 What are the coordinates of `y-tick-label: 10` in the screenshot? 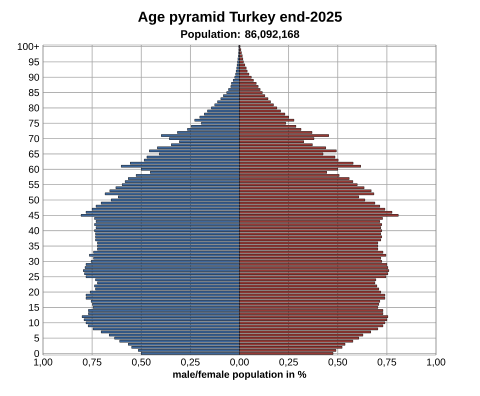 It's located at (34, 322).